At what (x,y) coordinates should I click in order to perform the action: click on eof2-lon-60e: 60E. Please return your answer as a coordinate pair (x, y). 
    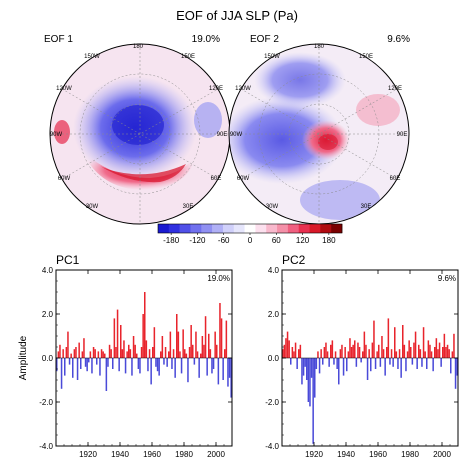
    Looking at the image, I should click on (395, 179).